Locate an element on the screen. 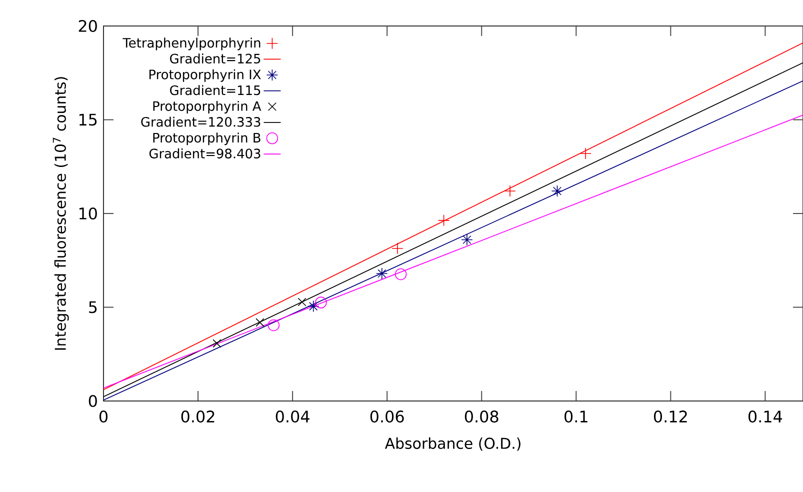 The image size is (803, 492). legend-label: Protoporphyrin A is located at coordinates (207, 107).